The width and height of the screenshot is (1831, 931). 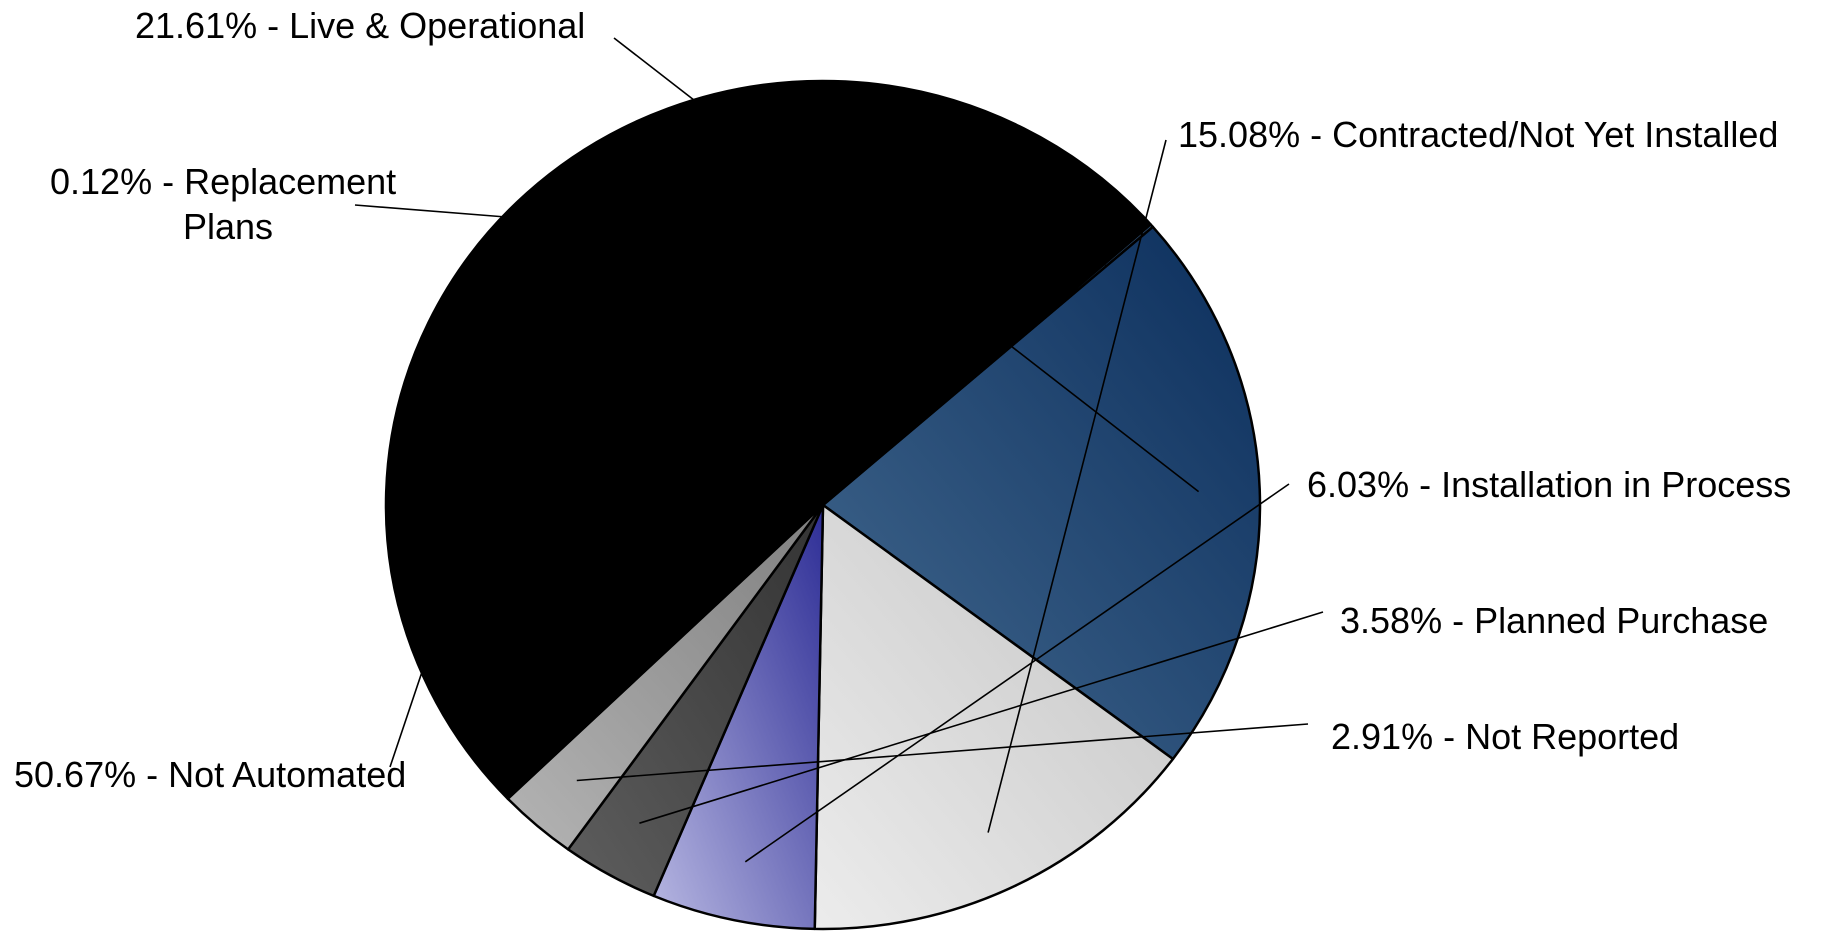 What do you see at coordinates (1478, 134) in the screenshot?
I see `label-contracted-not-yet-installed: 15.08% - Contracted/Not Yet Installed` at bounding box center [1478, 134].